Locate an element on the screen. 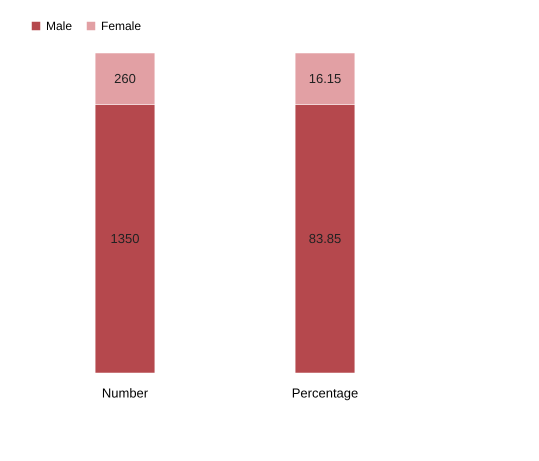  data-label: 16.15 is located at coordinates (325, 78).